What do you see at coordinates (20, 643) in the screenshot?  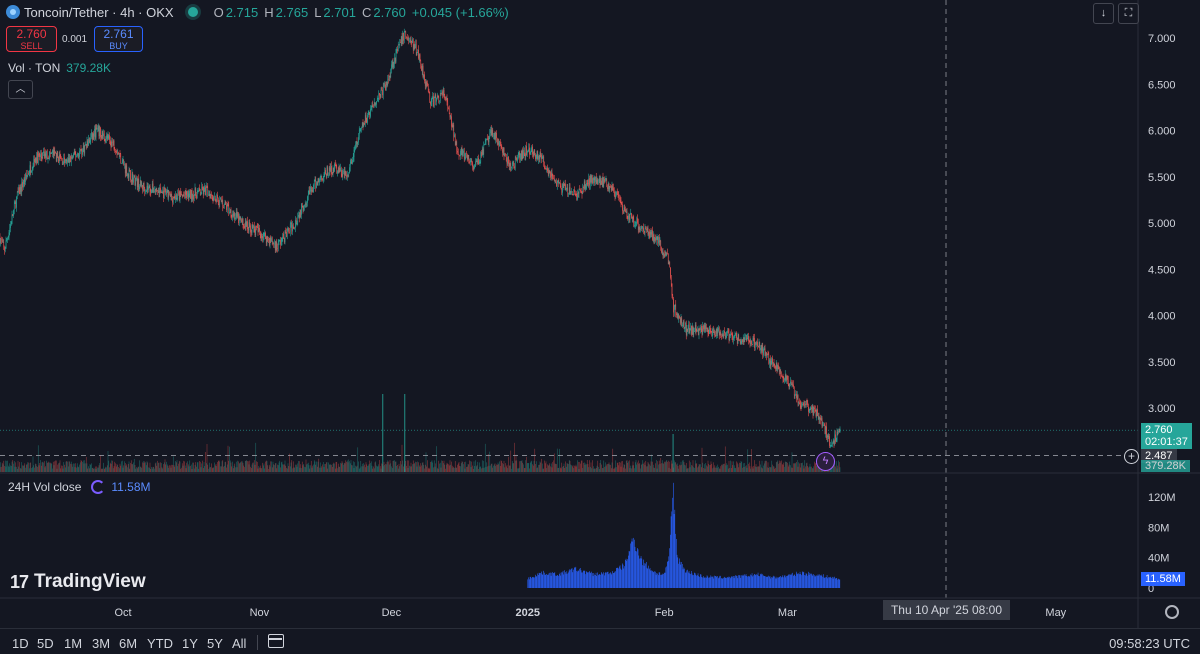 I see `range-1d: 1D` at bounding box center [20, 643].